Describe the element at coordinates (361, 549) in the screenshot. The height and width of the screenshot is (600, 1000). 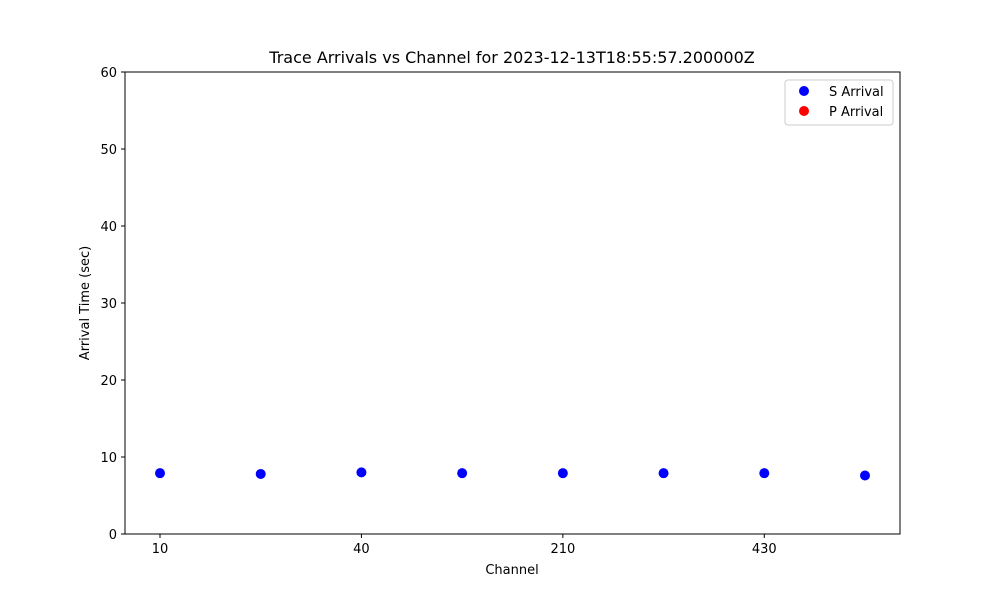
I see `x-tick-label: 40` at that location.